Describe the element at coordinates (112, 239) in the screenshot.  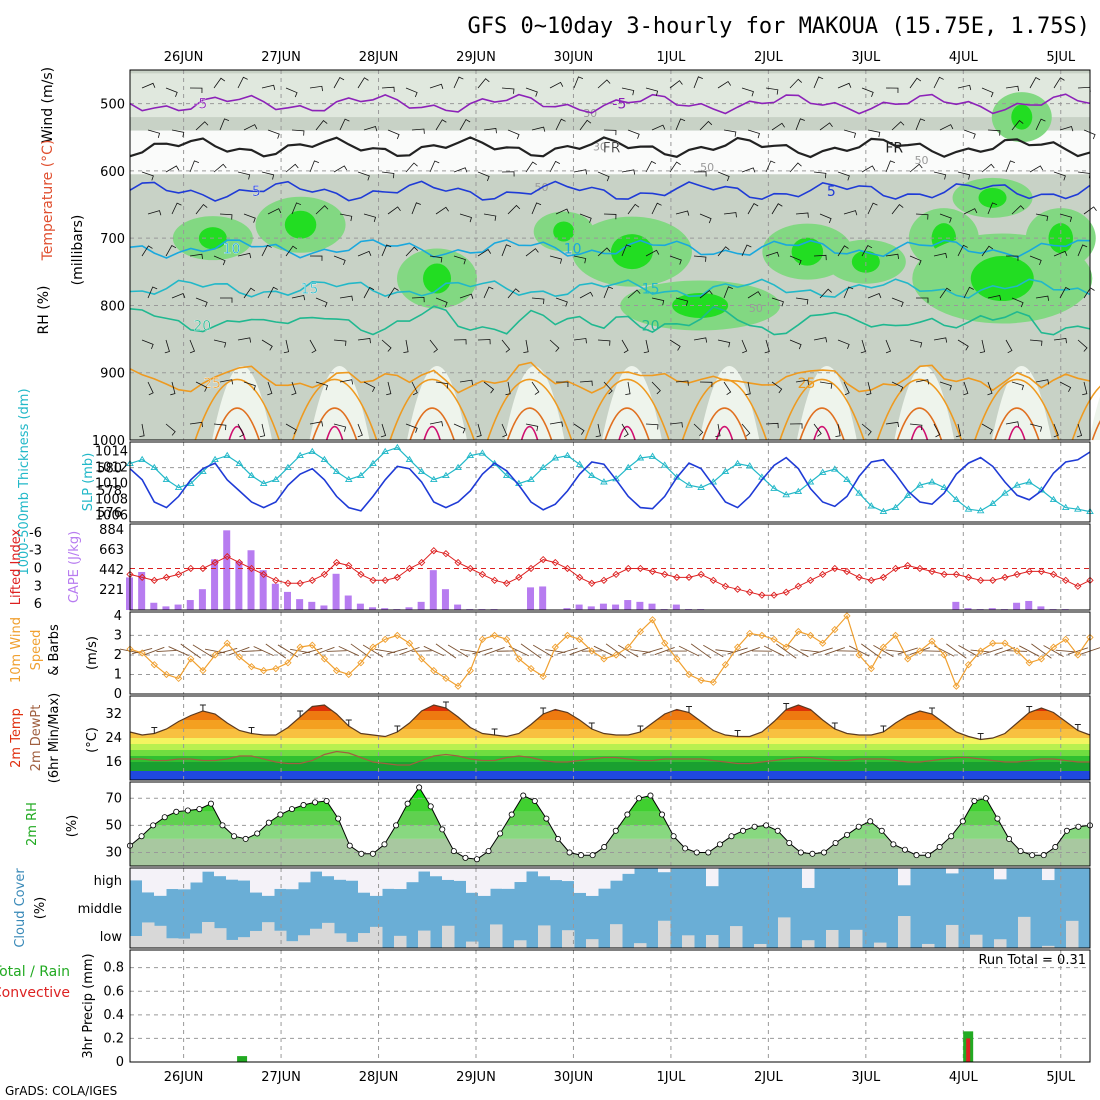
I see `pressure-tick-label: 700` at that location.